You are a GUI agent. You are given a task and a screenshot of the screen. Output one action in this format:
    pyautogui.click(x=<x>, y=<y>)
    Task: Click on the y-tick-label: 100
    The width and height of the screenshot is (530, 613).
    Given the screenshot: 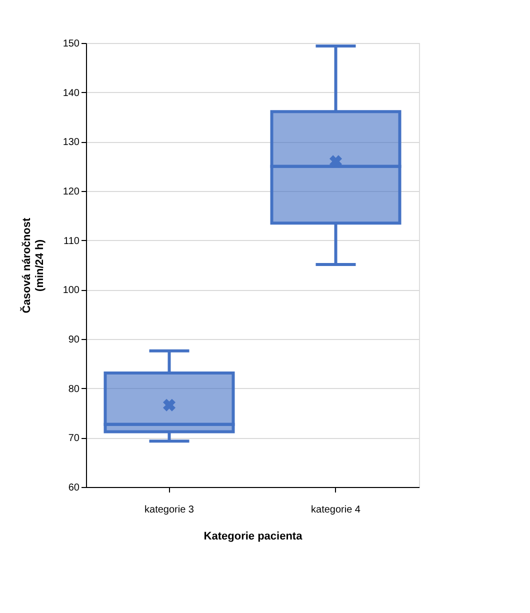 What is the action you would take?
    pyautogui.click(x=71, y=290)
    